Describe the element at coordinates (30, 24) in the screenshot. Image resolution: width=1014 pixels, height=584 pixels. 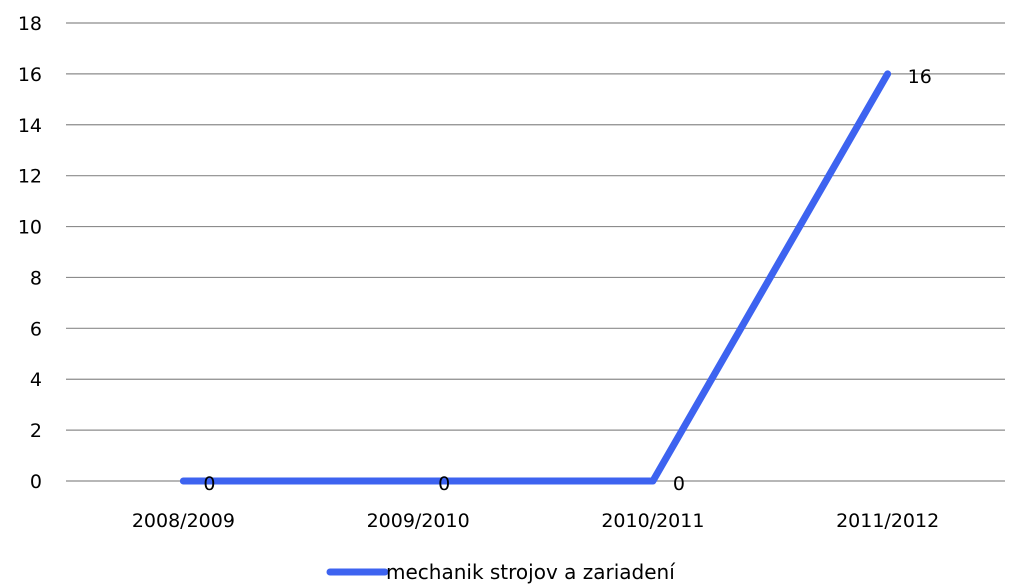
I see `y-tick-label: 18` at that location.